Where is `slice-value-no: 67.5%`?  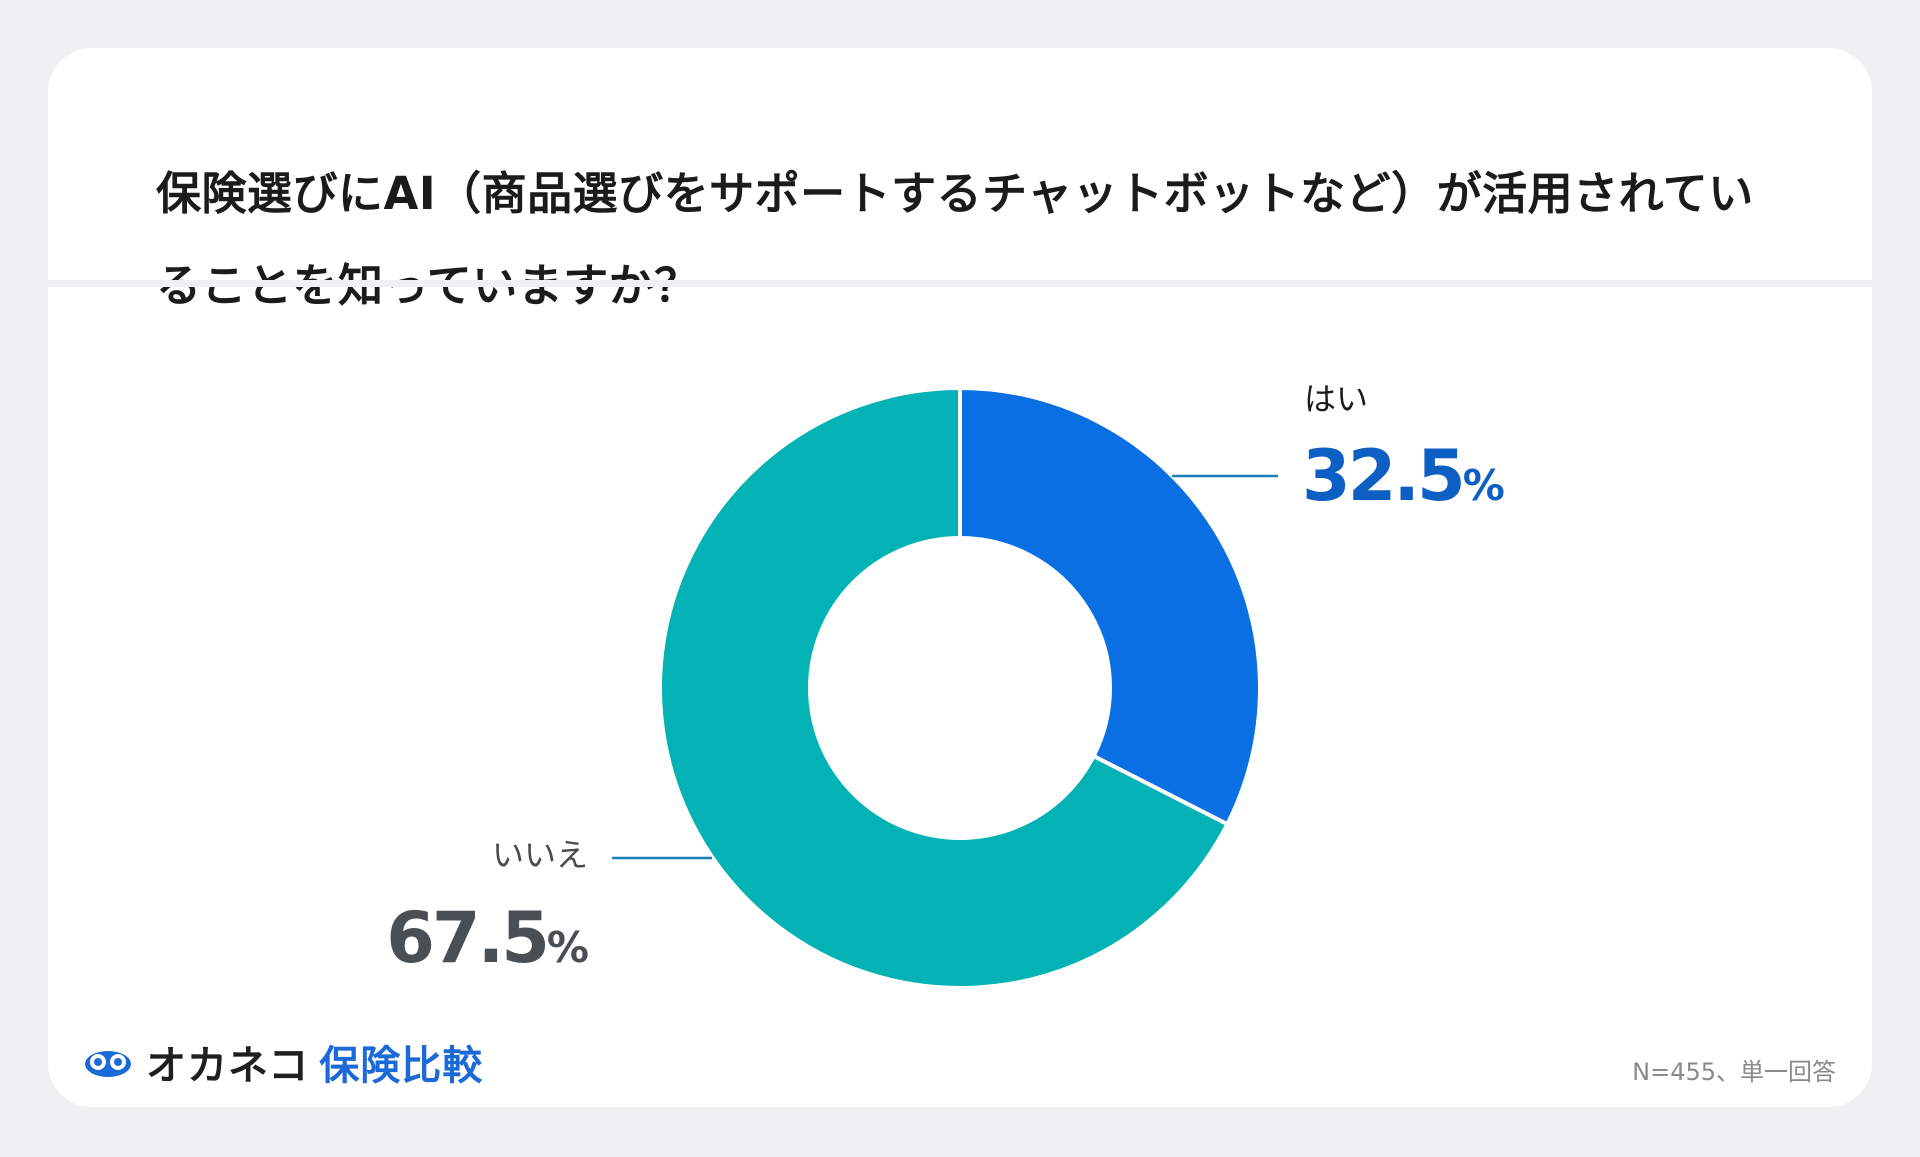 slice-value-no: 67.5% is located at coordinates (487, 938).